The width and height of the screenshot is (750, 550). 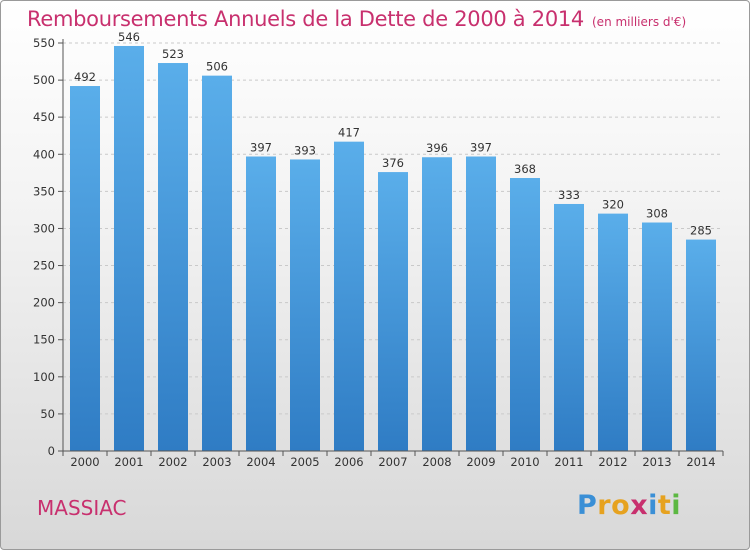 I want to click on x-tick-label: 2010, so click(x=524, y=462).